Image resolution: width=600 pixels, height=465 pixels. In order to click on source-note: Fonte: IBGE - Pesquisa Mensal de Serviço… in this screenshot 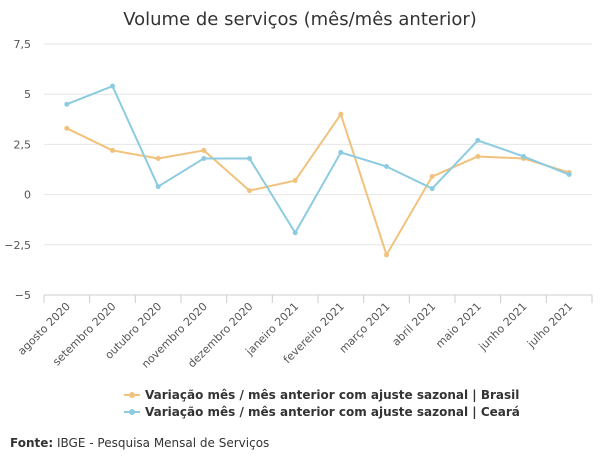, I will do `click(139, 443)`.